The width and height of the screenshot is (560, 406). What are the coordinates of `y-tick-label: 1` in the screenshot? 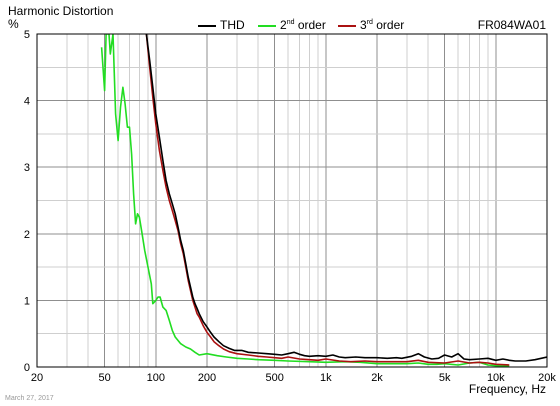 It's located at (27, 301).